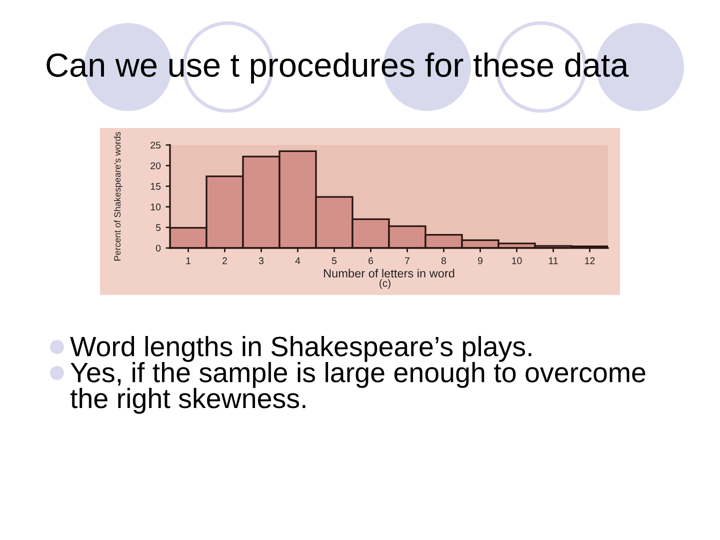  I want to click on x-tick-label: 11, so click(553, 260).